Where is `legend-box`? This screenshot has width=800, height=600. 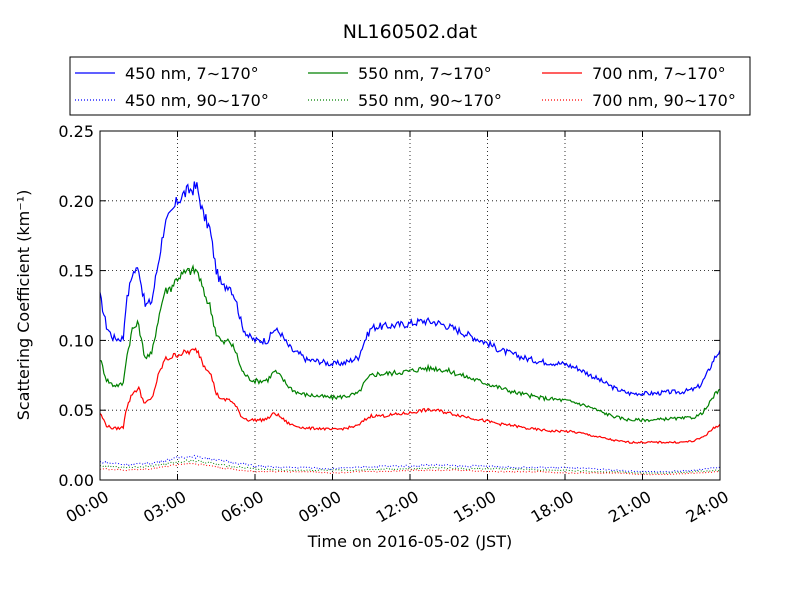 legend-box is located at coordinates (410, 86).